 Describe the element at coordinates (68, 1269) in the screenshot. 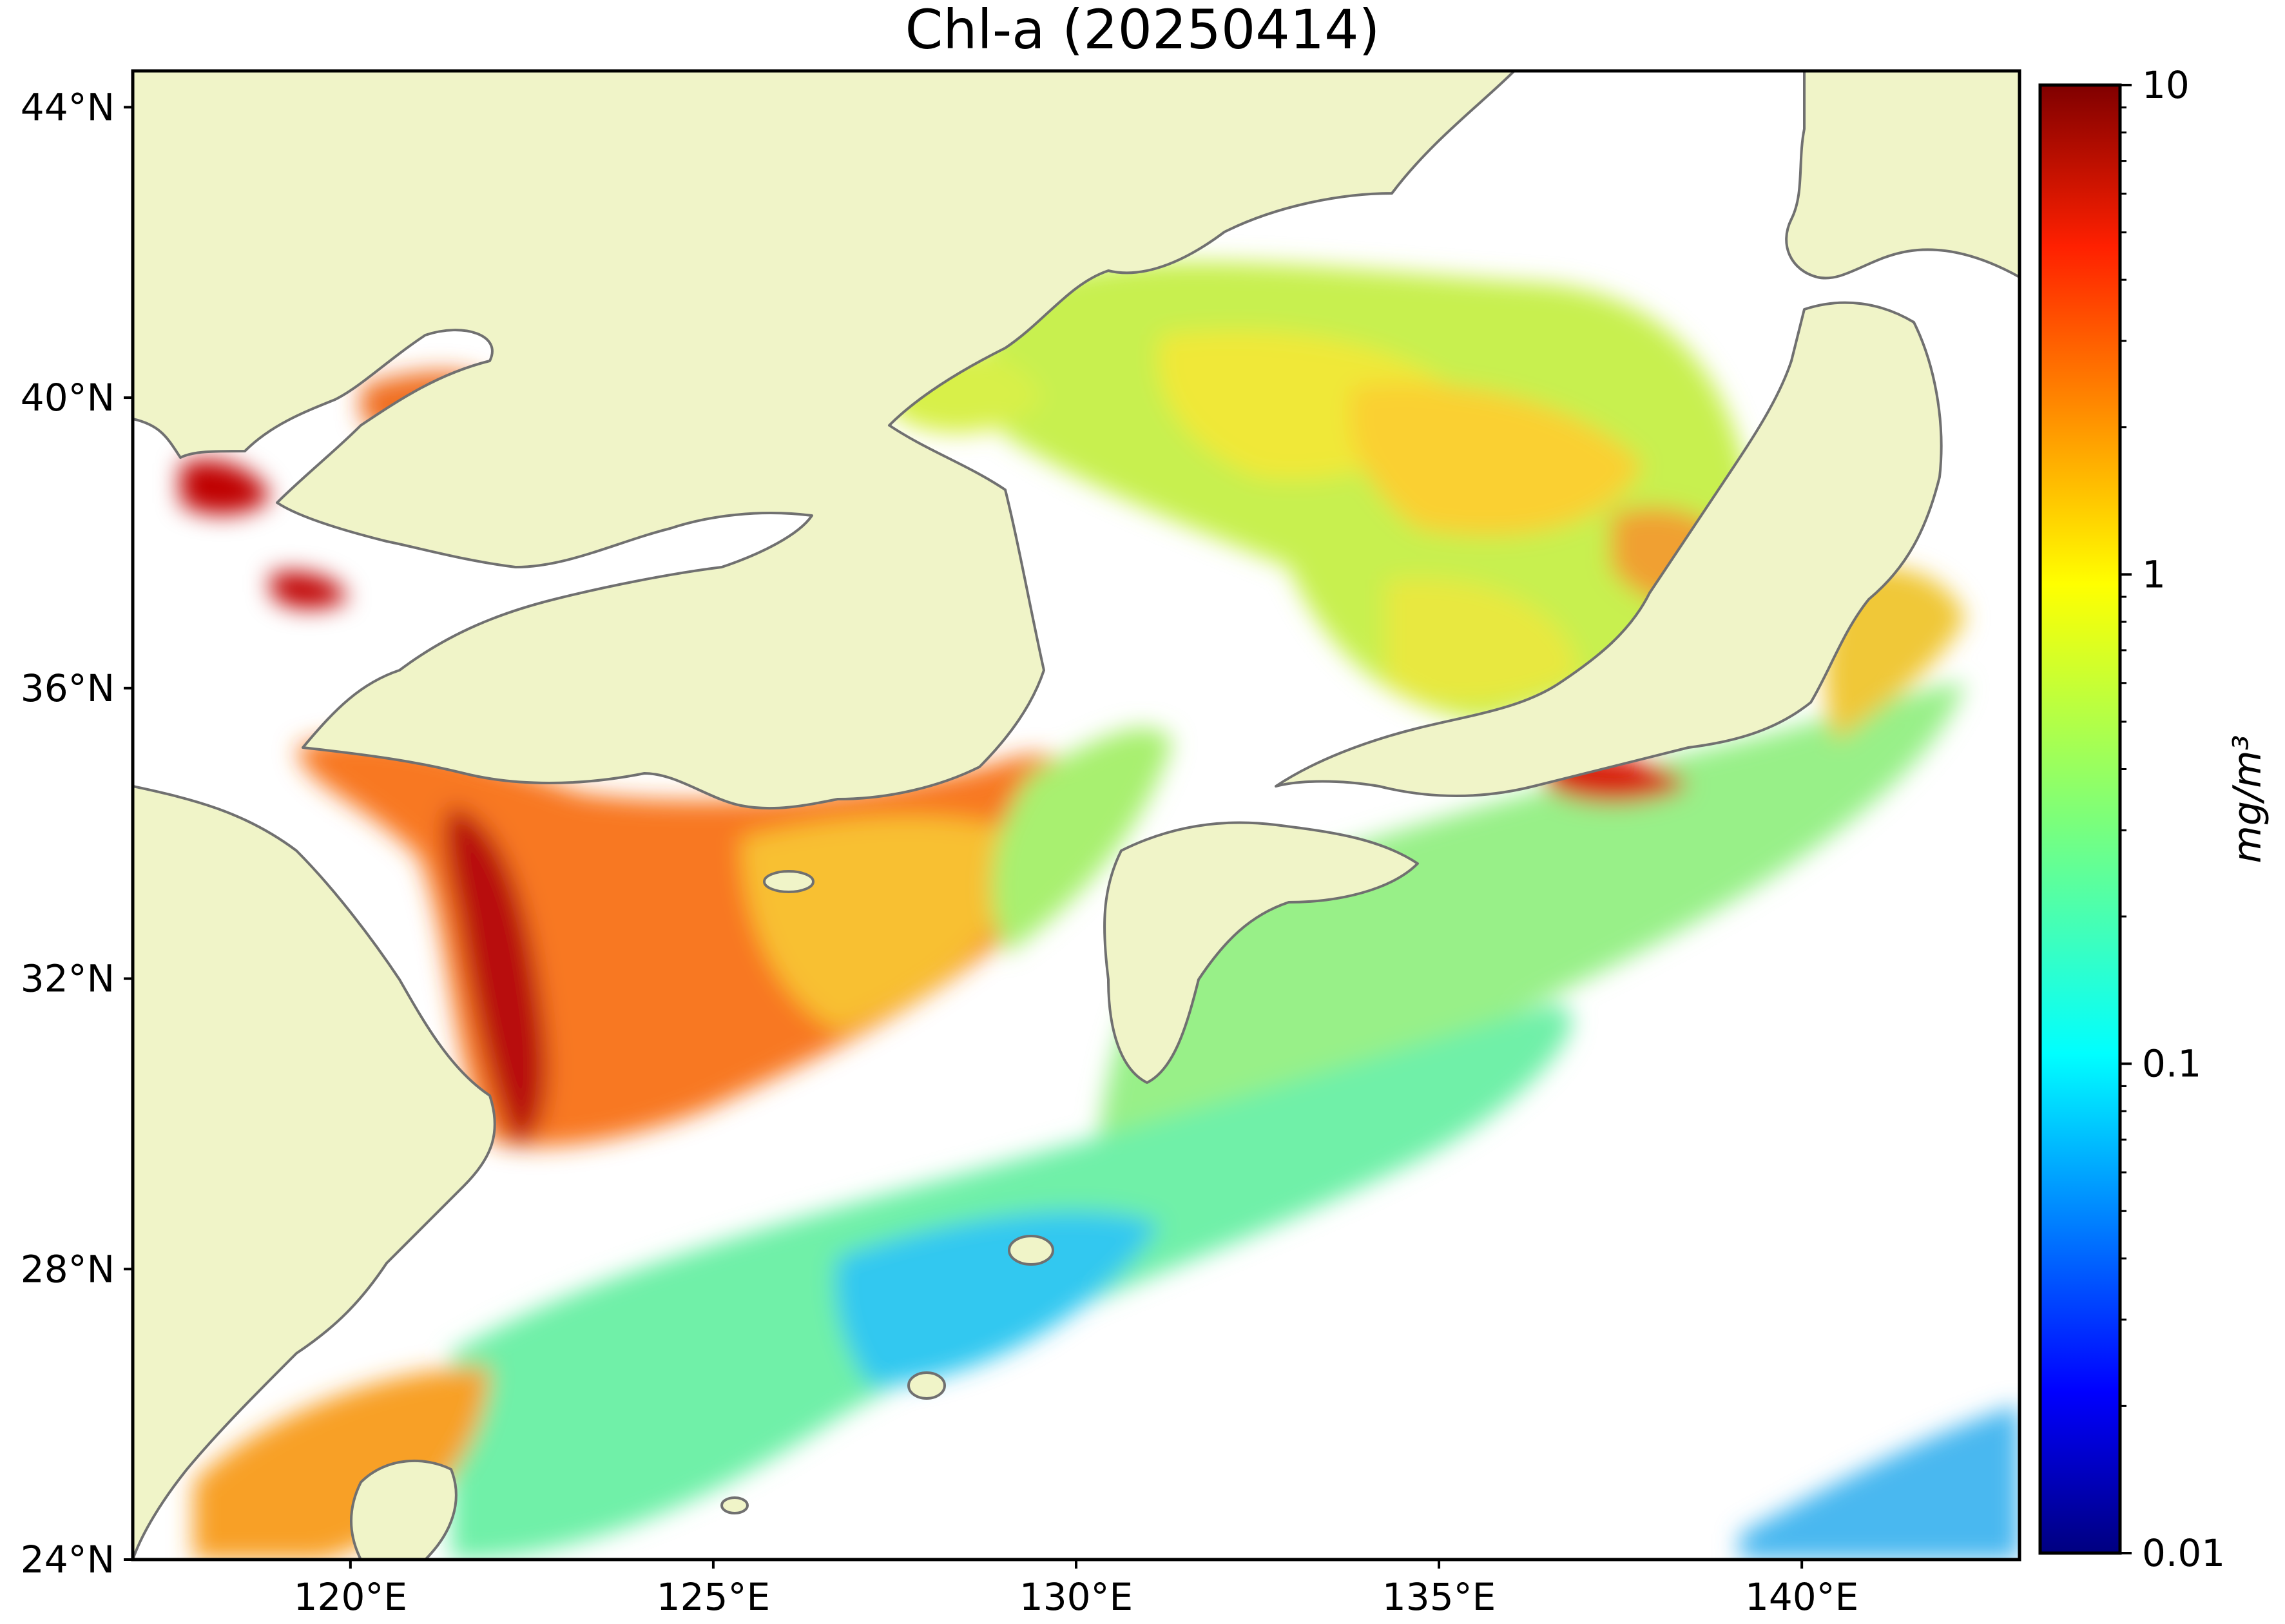

I see `lat-tick-label: 28°N` at that location.